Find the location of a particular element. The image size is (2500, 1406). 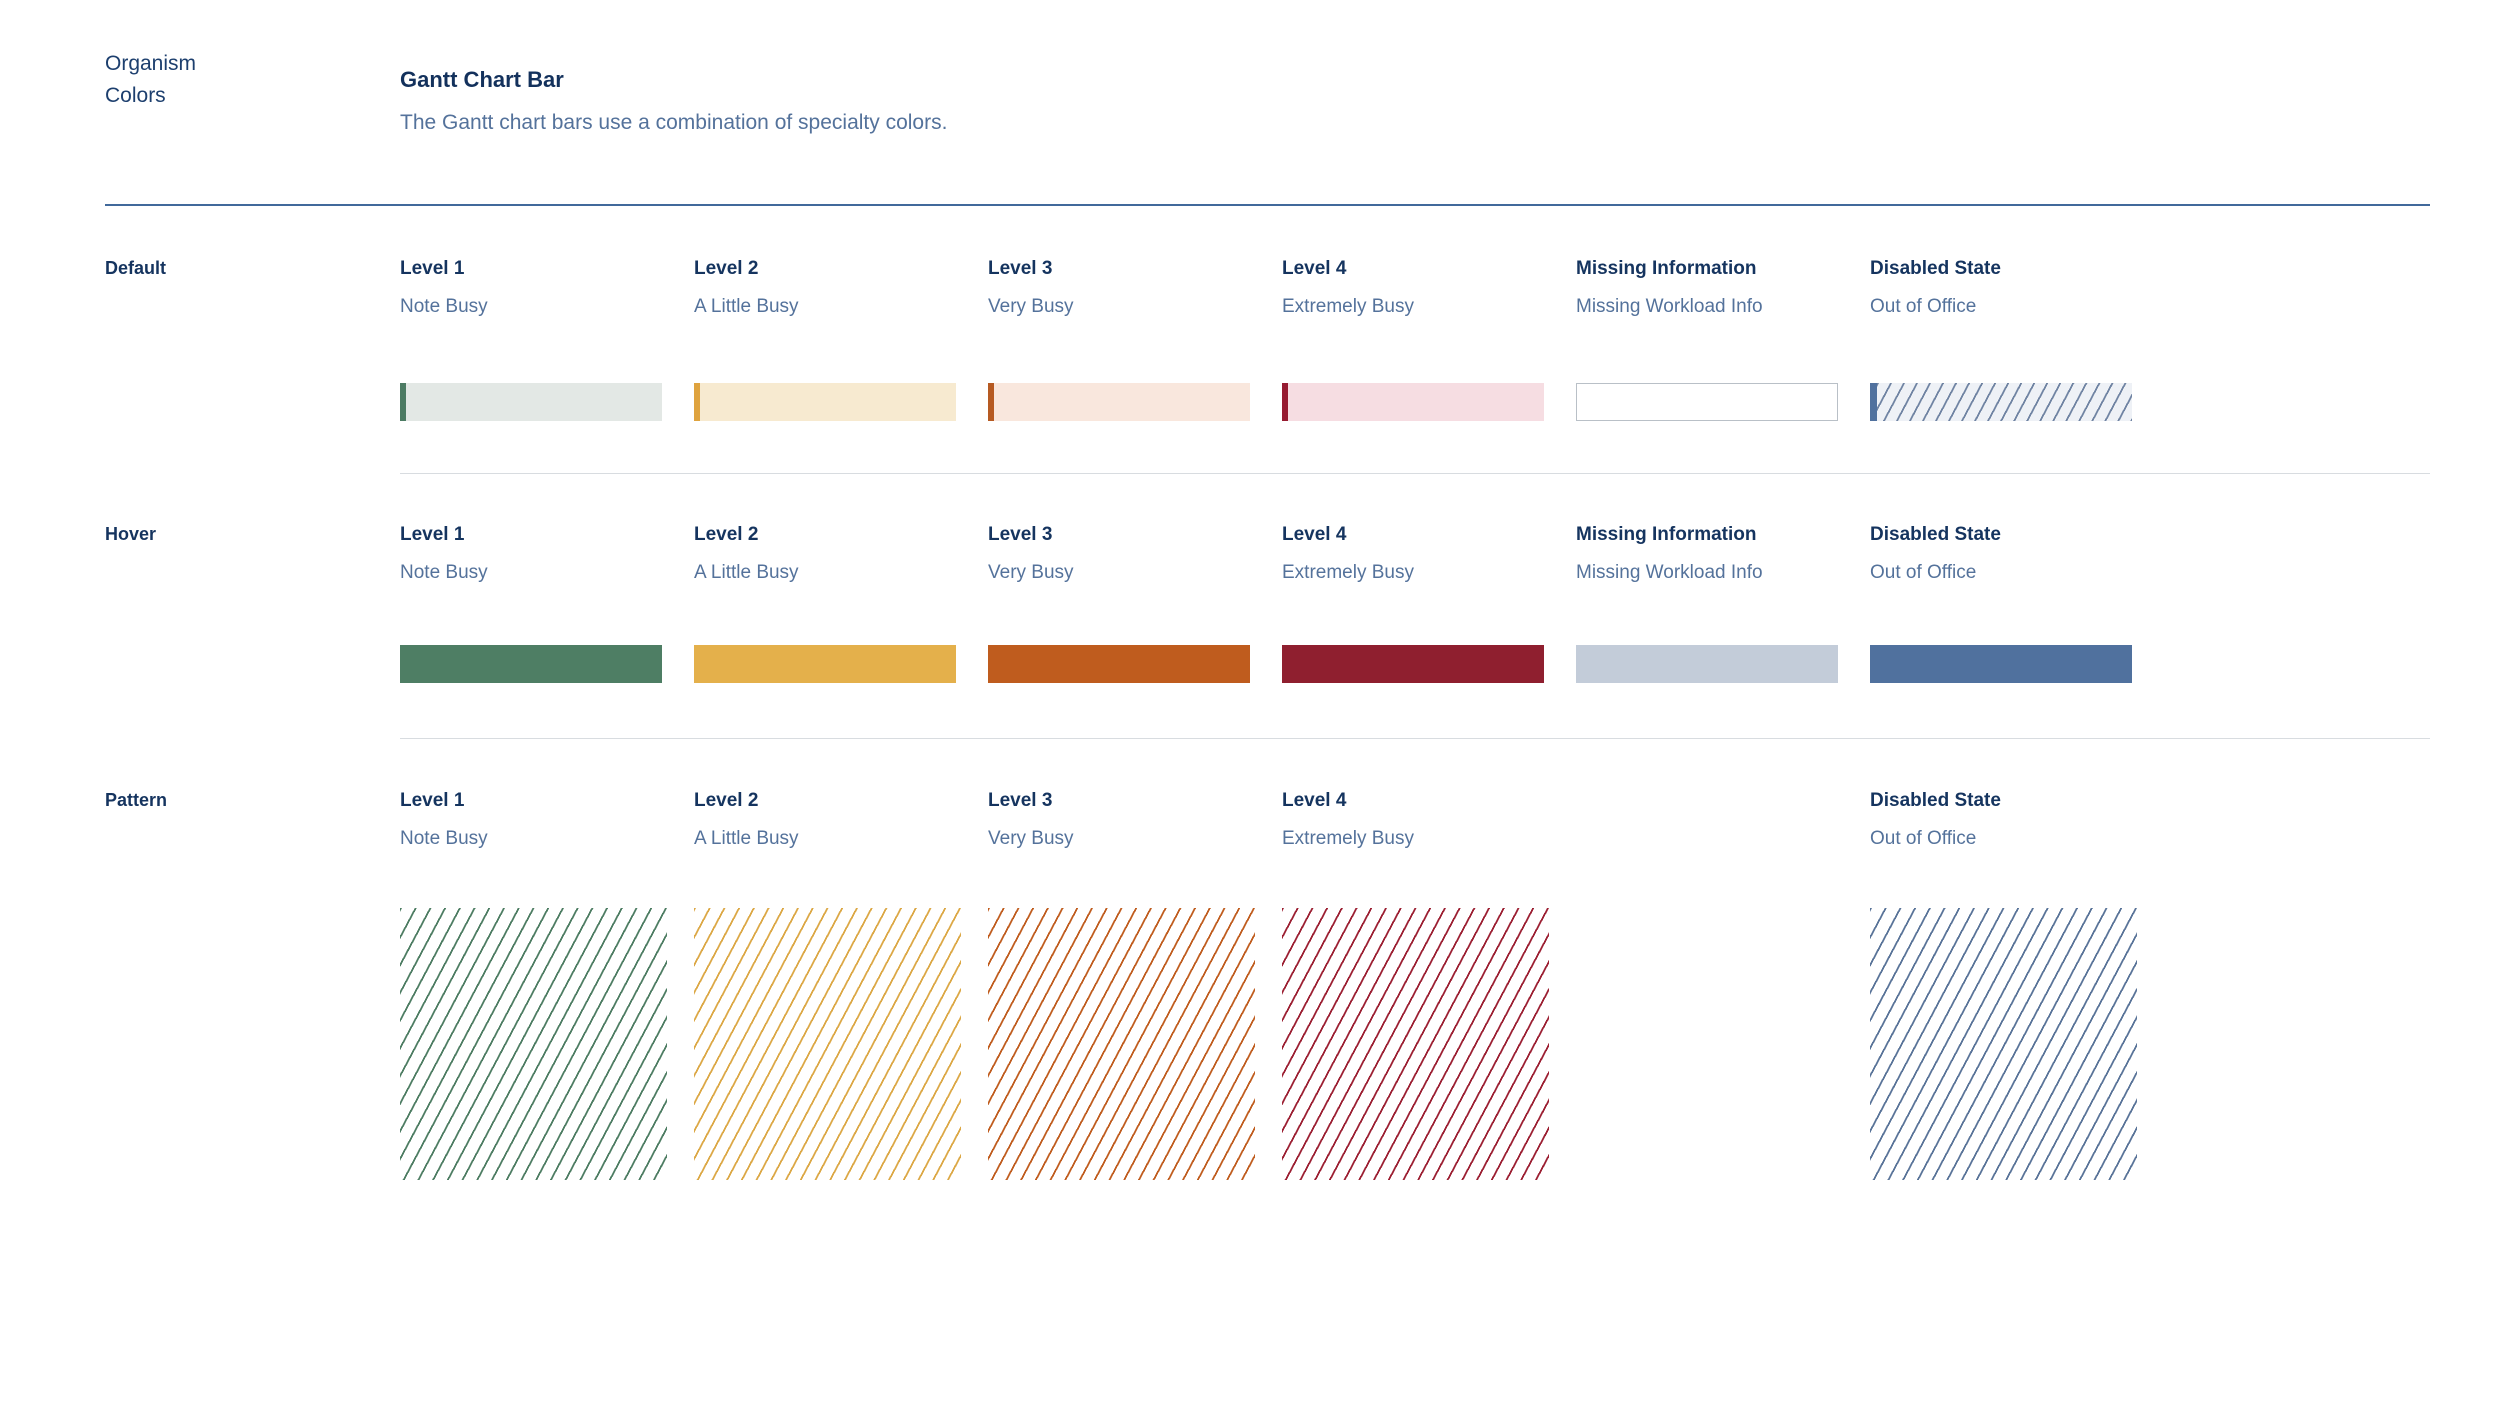

cell-default-level-4: Level 4 Extremely Busy is located at coordinates (1422, 339).